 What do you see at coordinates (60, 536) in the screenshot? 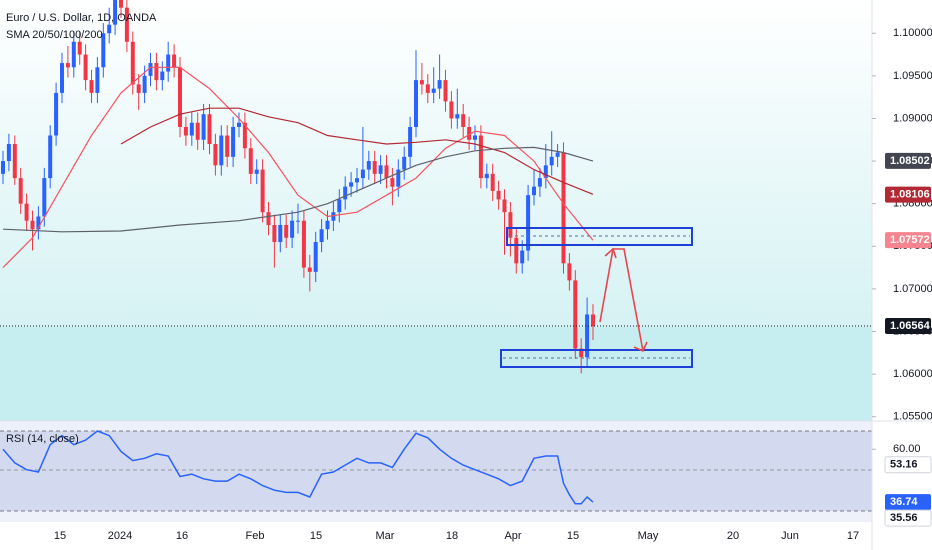
I see `x-tick-label: 15` at bounding box center [60, 536].